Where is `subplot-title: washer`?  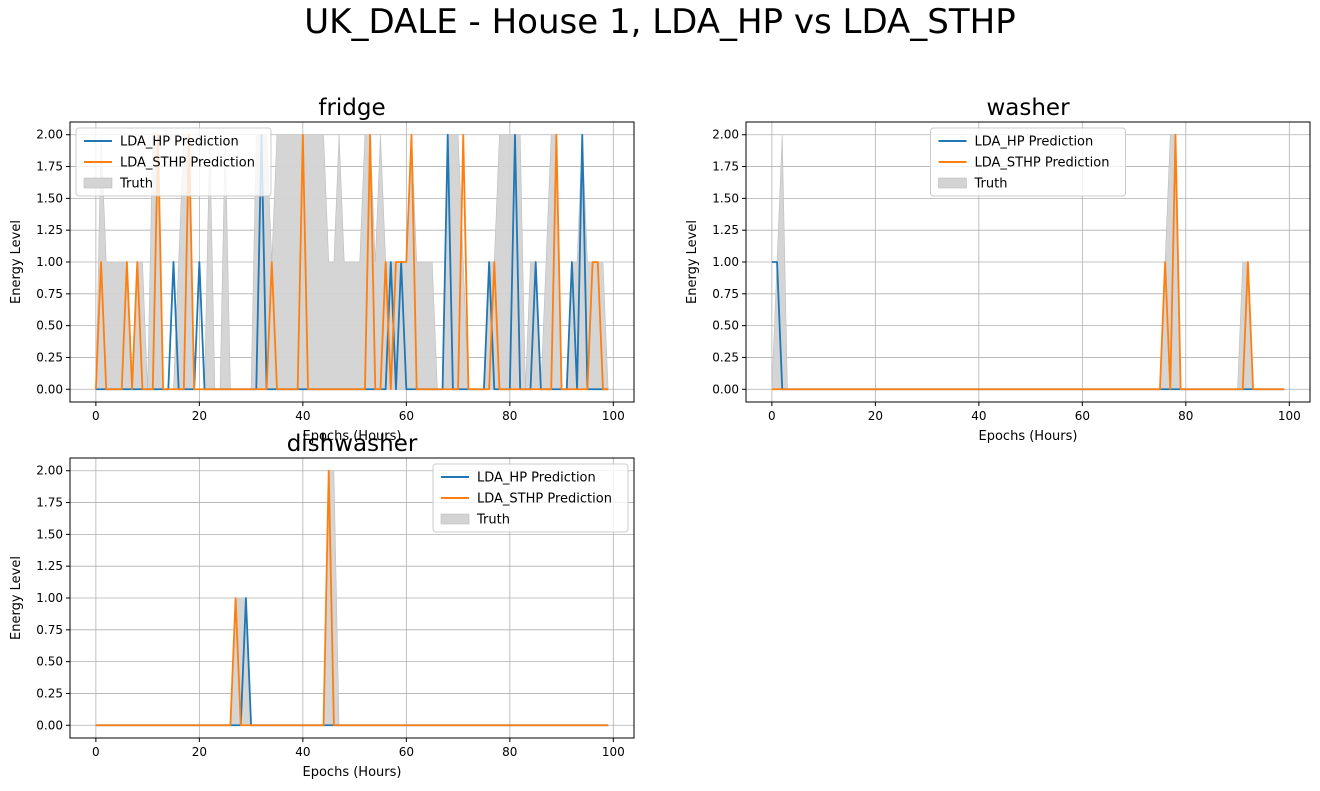 subplot-title: washer is located at coordinates (1028, 108).